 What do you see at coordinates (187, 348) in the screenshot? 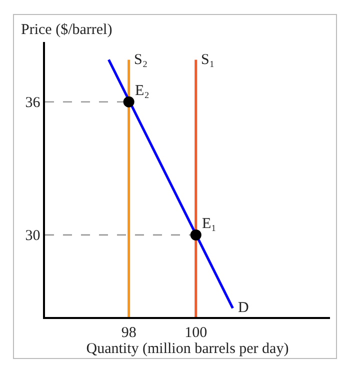
I see `x-axis-title: Quantity (million barrels per day)` at bounding box center [187, 348].